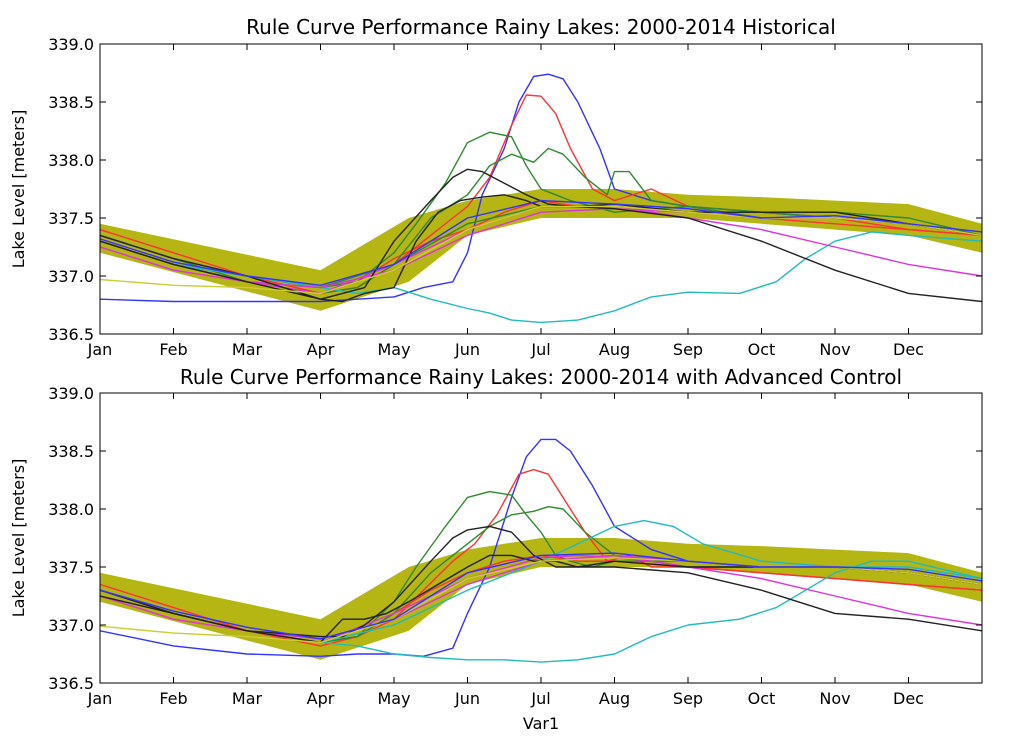 This screenshot has width=1024, height=744. What do you see at coordinates (541, 723) in the screenshot?
I see `x-axis-label: Var1` at bounding box center [541, 723].